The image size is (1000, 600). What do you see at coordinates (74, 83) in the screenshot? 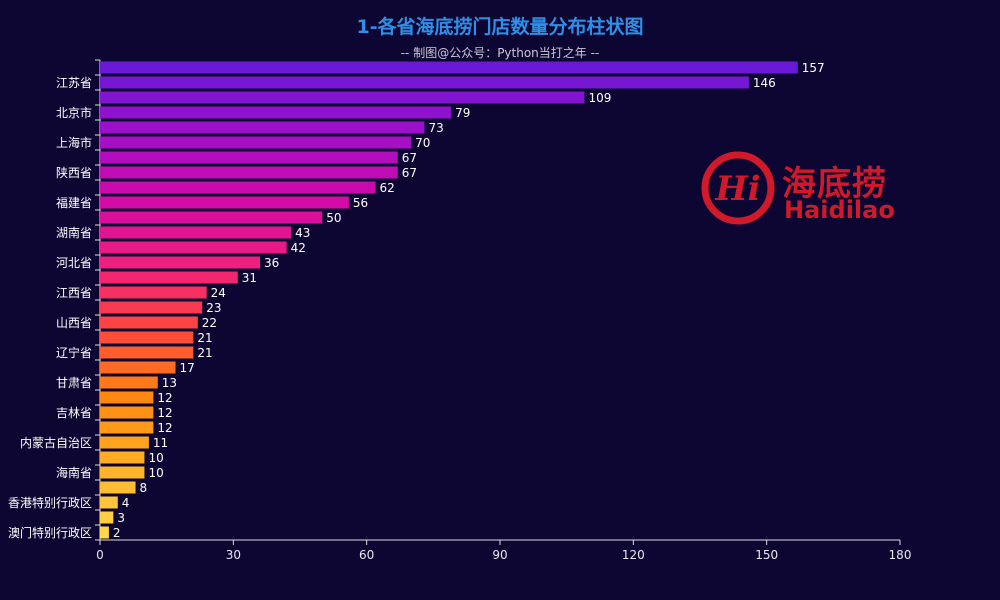
I see `category-label: 江苏省` at bounding box center [74, 83].